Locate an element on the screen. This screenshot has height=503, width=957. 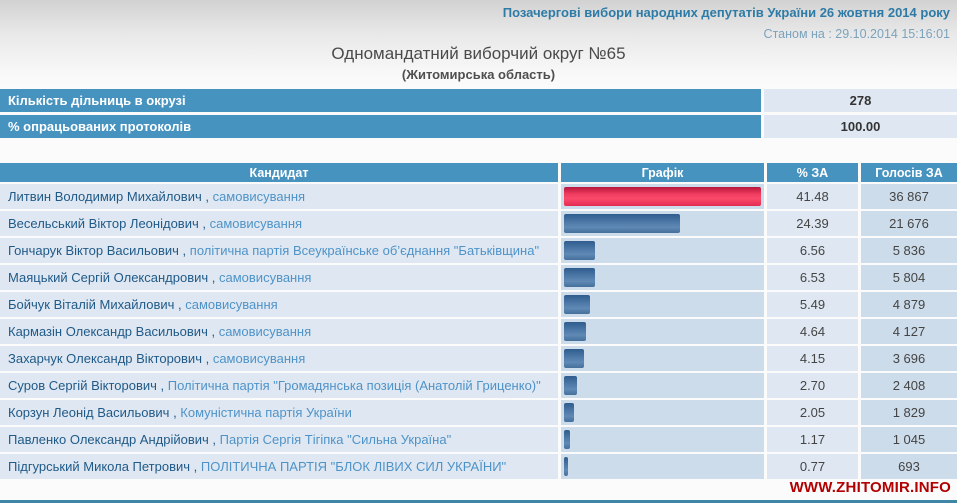
percent-value: 1.17 is located at coordinates (812, 439).